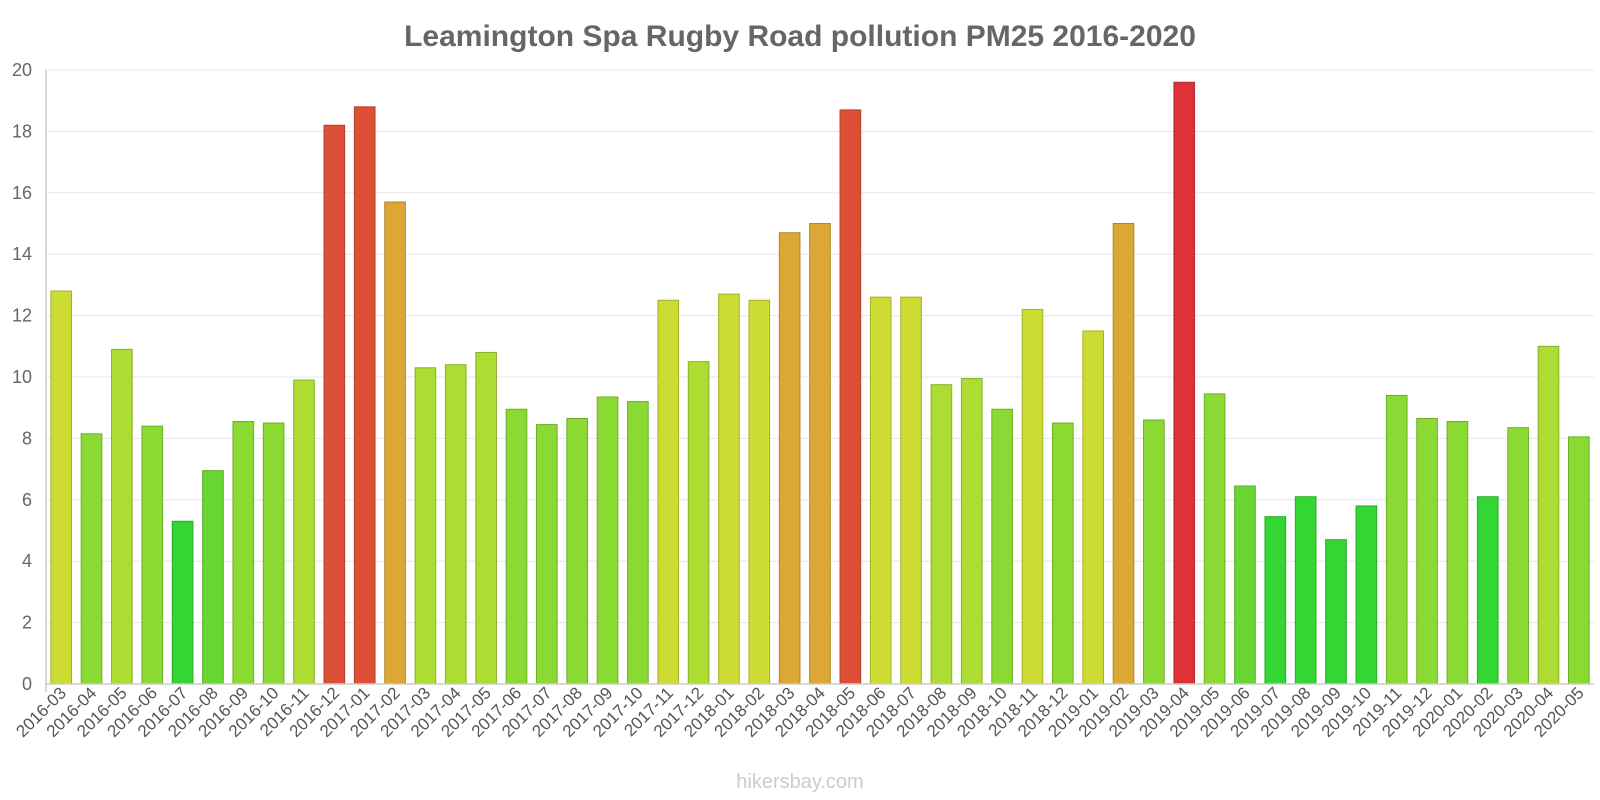 This screenshot has width=1600, height=800. Describe the element at coordinates (22, 70) in the screenshot. I see `y-tick-label: 20` at that location.